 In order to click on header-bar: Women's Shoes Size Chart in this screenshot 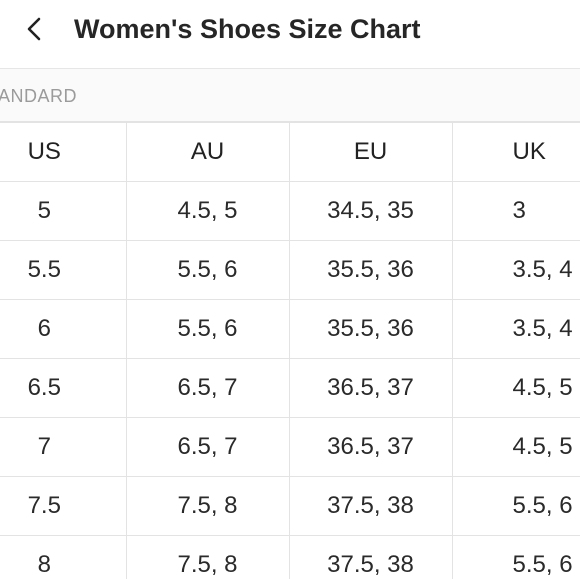, I will do `click(290, 34)`.